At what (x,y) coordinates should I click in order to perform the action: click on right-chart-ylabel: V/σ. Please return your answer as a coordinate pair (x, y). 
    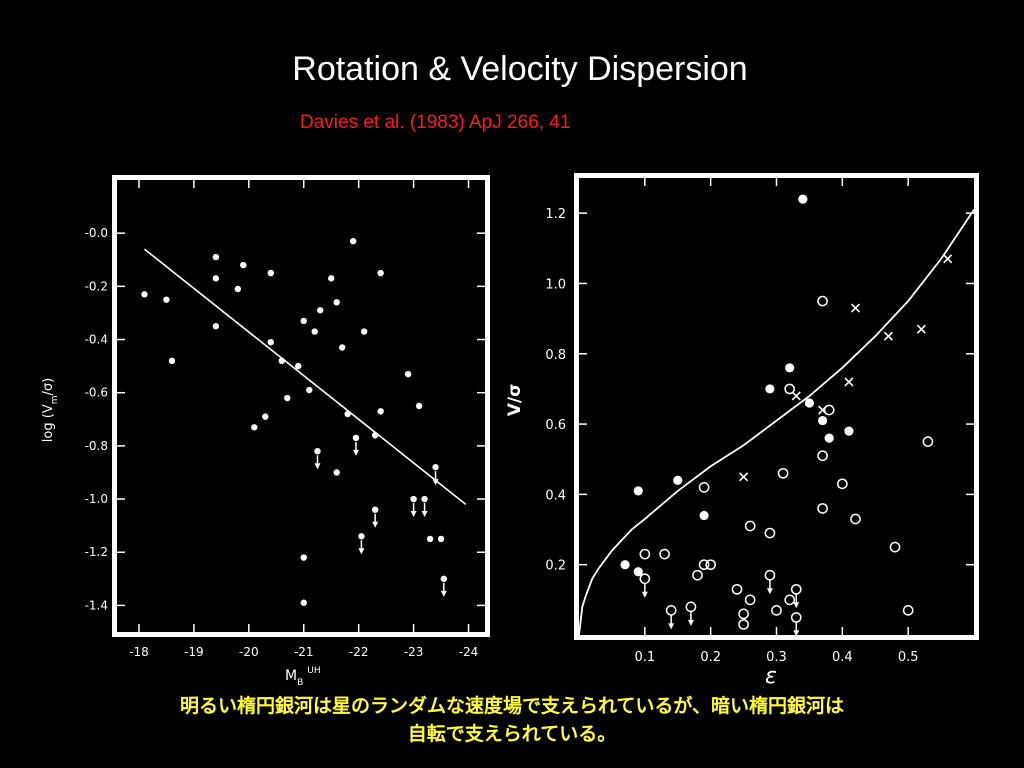
    Looking at the image, I should click on (515, 400).